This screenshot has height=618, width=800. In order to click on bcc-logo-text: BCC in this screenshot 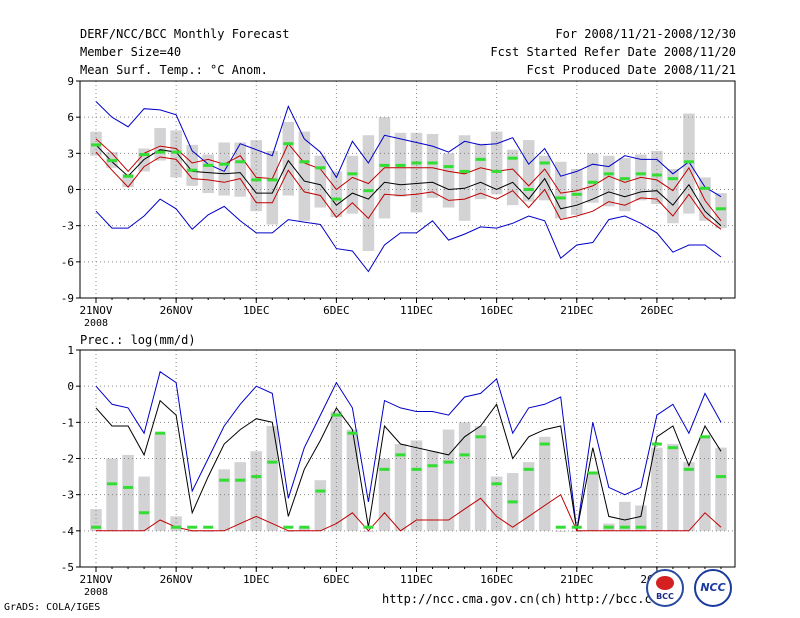, I will do `click(665, 596)`.